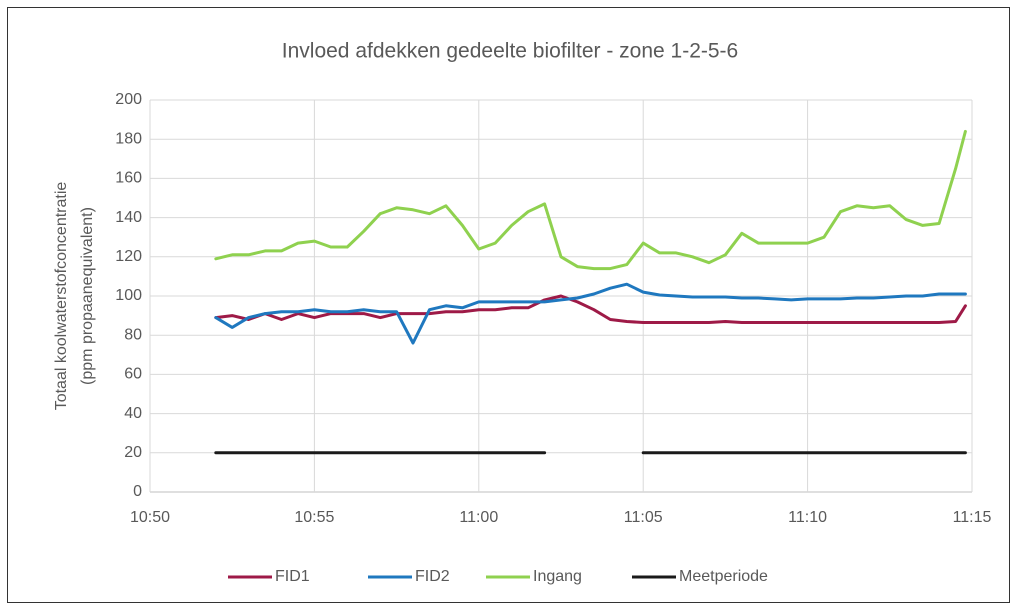 Image resolution: width=1017 pixels, height=610 pixels. I want to click on y-tick-label: 40, so click(133, 413).